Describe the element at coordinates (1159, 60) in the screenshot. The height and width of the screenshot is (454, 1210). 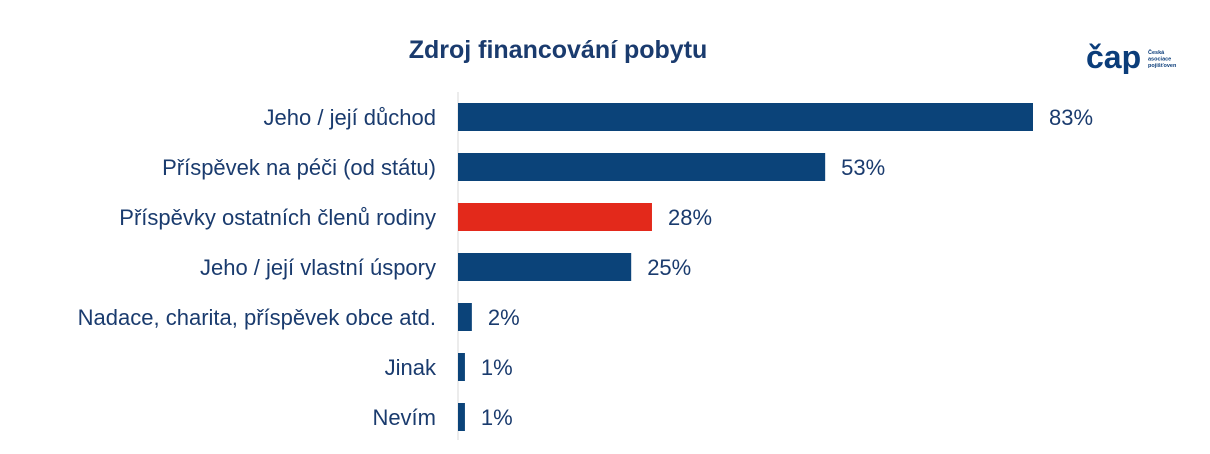
I see `svg-text: asociace` at that location.